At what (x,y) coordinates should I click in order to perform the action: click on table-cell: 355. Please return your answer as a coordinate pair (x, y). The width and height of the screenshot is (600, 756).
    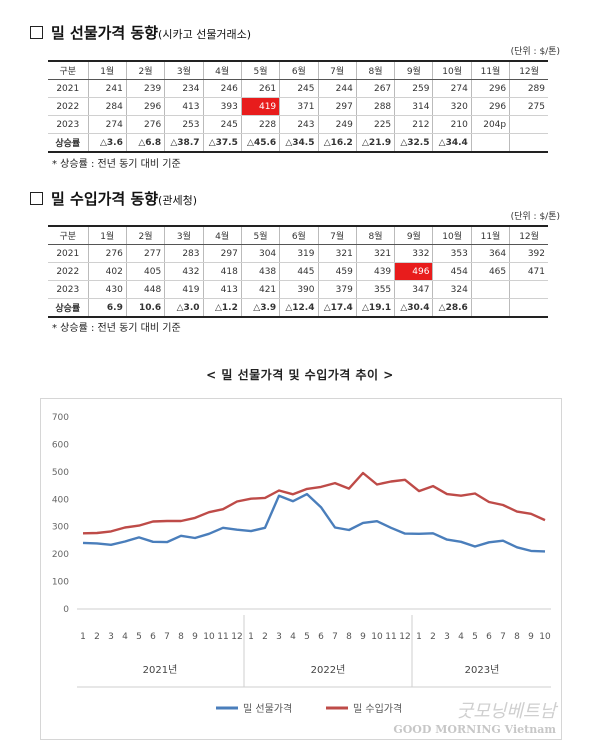
    Looking at the image, I should click on (376, 289).